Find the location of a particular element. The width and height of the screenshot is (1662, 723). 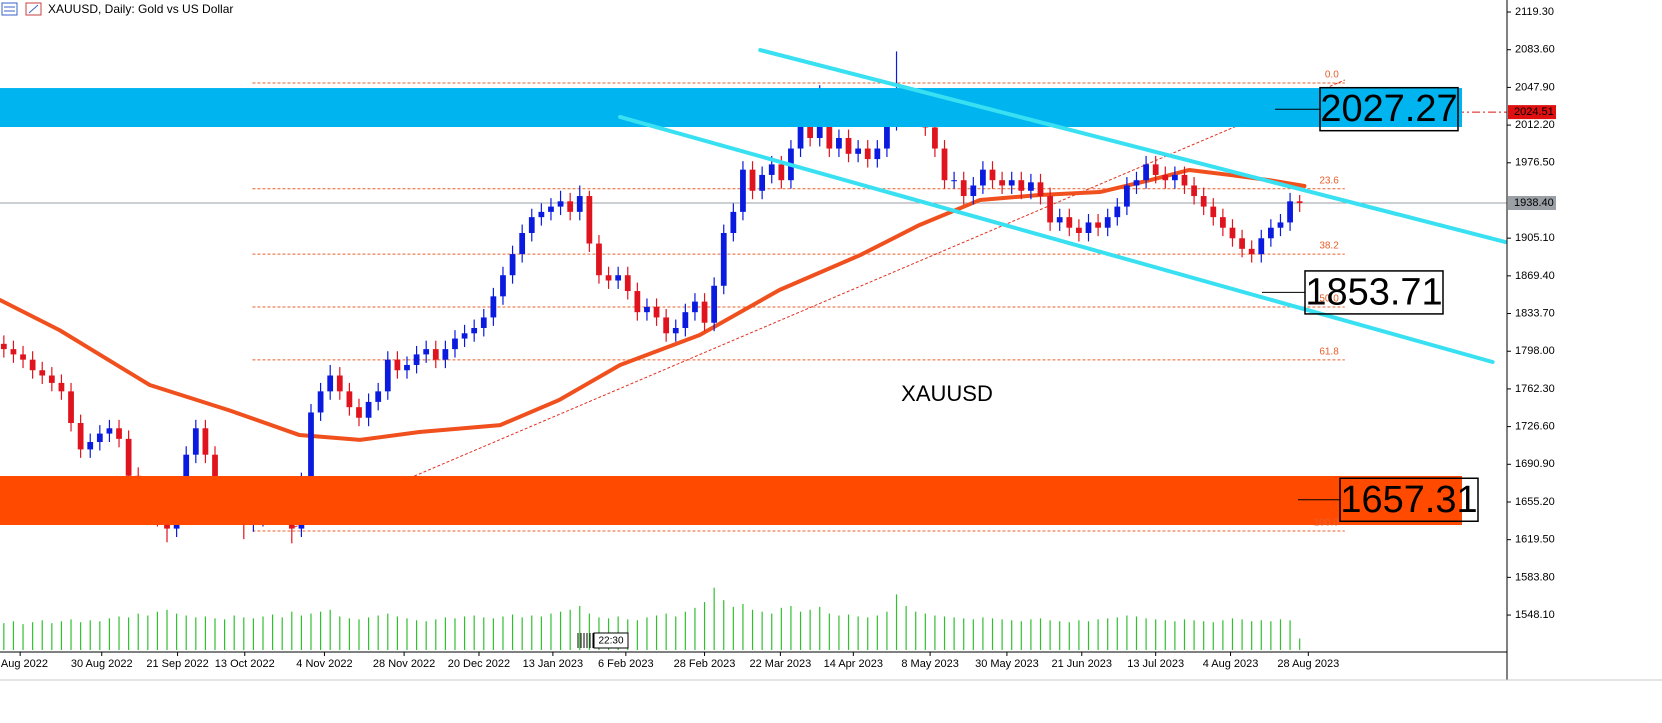

y-tick-label: 1655.20 is located at coordinates (1535, 502).